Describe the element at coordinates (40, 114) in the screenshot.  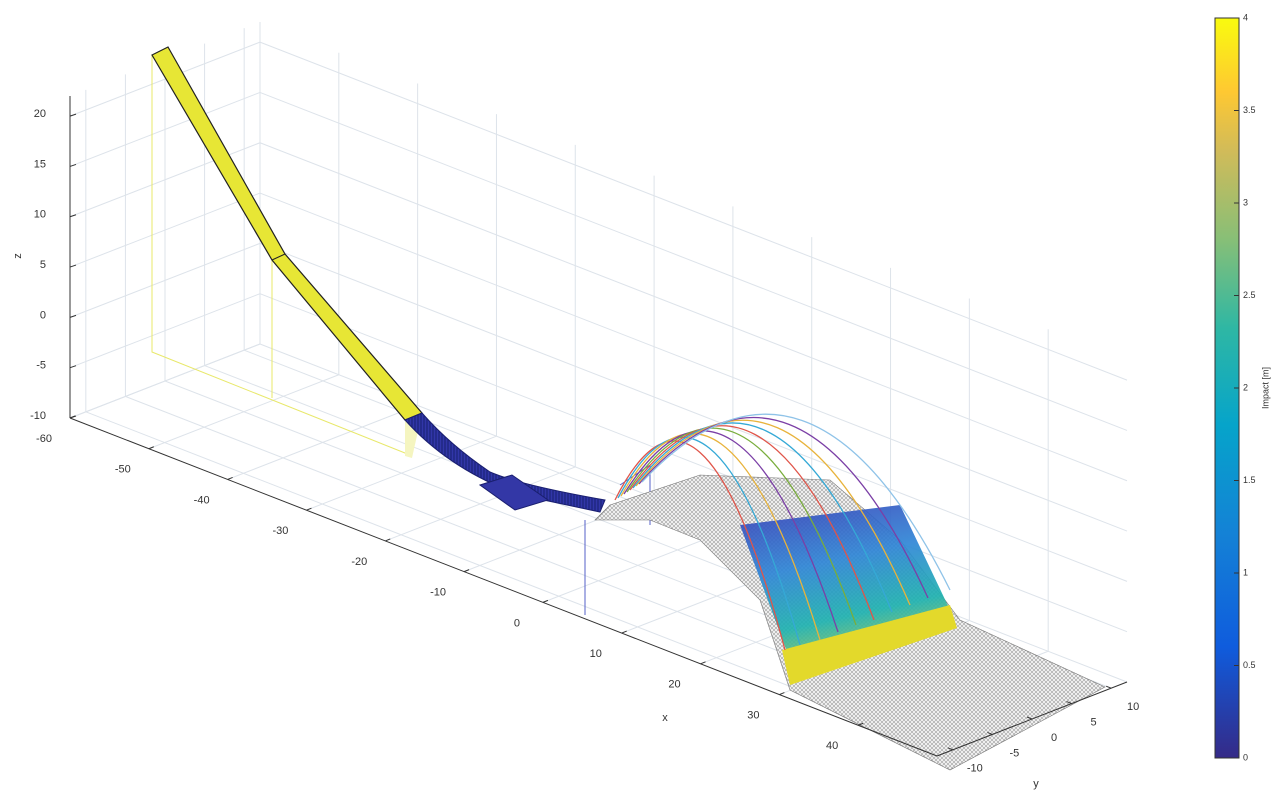
I see `z-tick-label: 20` at that location.